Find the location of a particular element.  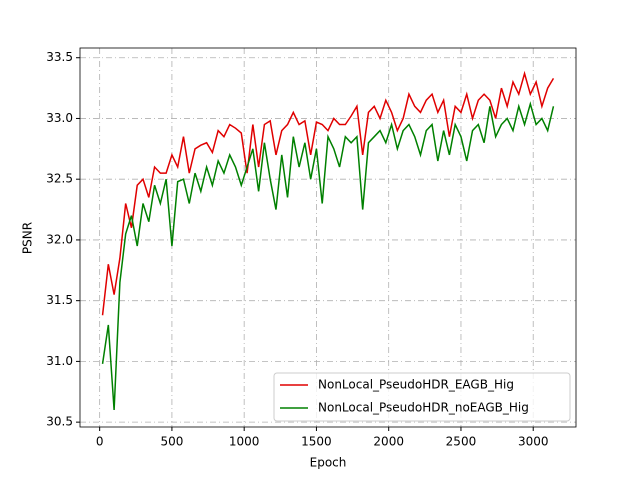

x-tick-label: 2000 is located at coordinates (388, 442).